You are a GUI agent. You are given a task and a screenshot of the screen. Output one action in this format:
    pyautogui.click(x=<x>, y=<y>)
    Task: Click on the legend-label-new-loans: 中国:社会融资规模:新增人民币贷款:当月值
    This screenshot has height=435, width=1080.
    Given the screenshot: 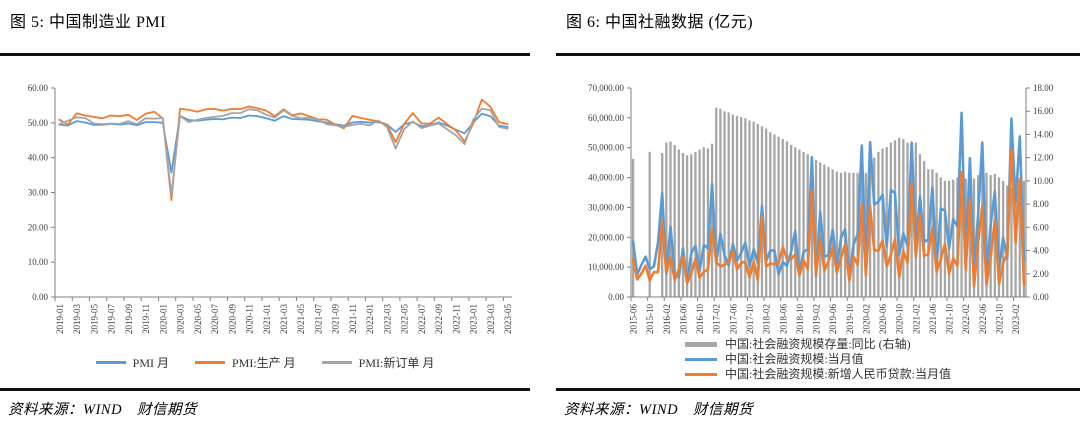 What is the action you would take?
    pyautogui.click(x=837, y=374)
    